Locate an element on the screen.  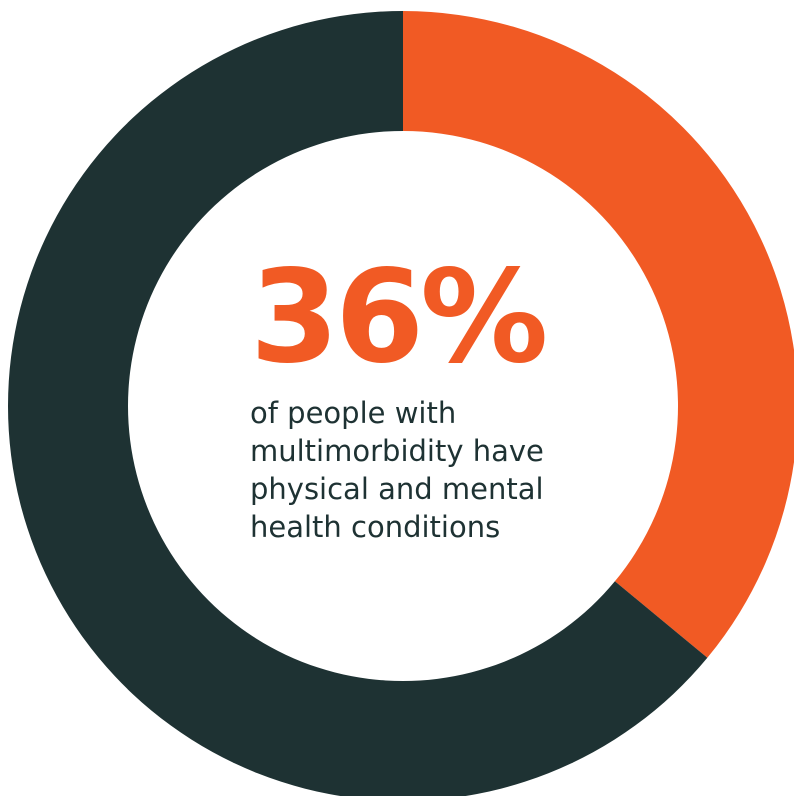
percentage-value: 36% is located at coordinates (399, 317).